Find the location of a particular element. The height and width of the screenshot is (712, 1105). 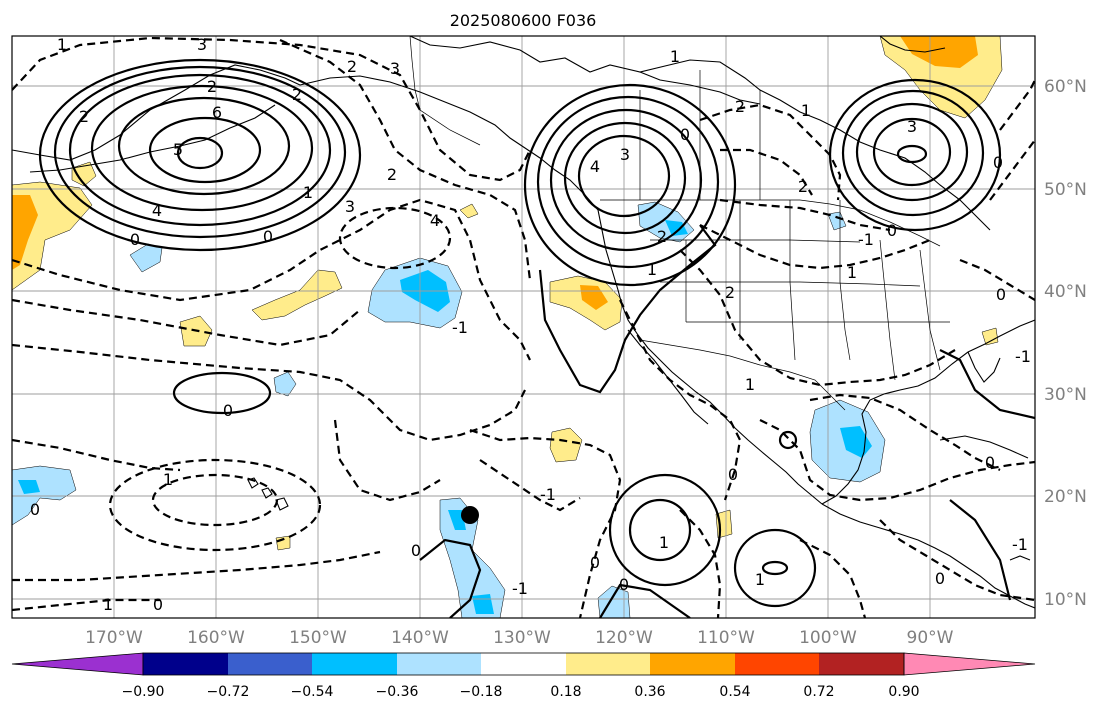

map-title: 2025080600 F036 is located at coordinates (523, 20).